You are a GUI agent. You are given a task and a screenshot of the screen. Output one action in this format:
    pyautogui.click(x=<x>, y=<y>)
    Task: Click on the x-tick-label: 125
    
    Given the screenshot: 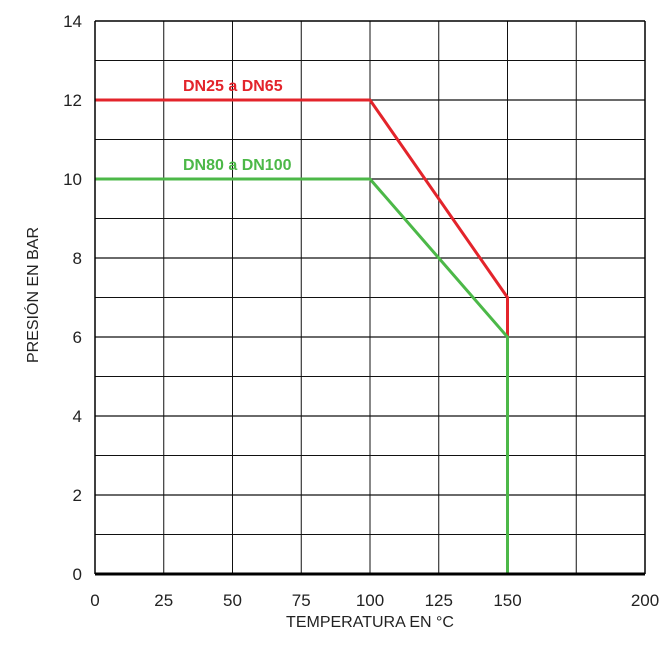 What is the action you would take?
    pyautogui.click(x=439, y=600)
    